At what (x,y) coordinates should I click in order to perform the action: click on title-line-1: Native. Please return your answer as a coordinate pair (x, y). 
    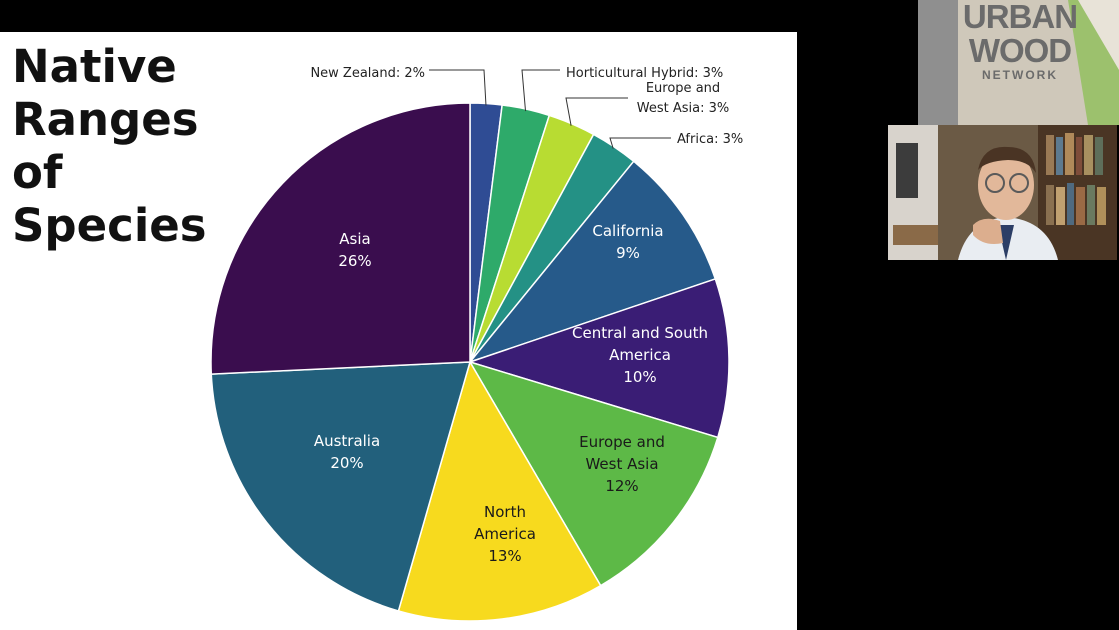
    Looking at the image, I should click on (94, 66).